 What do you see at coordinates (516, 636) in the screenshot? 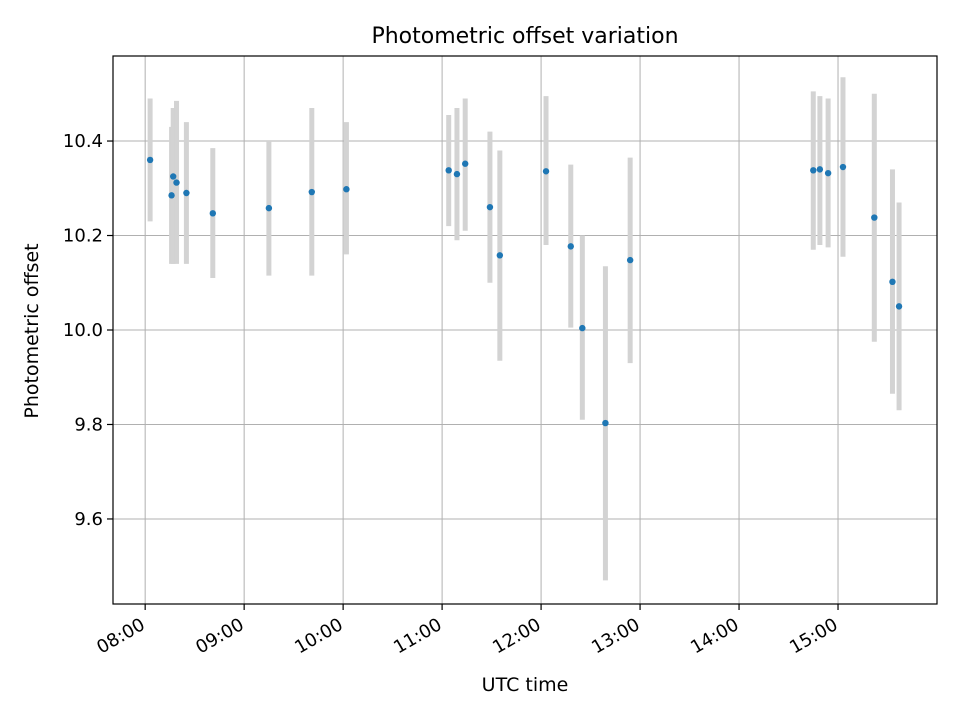
I see `x-tick-label: 12:00` at bounding box center [516, 636].